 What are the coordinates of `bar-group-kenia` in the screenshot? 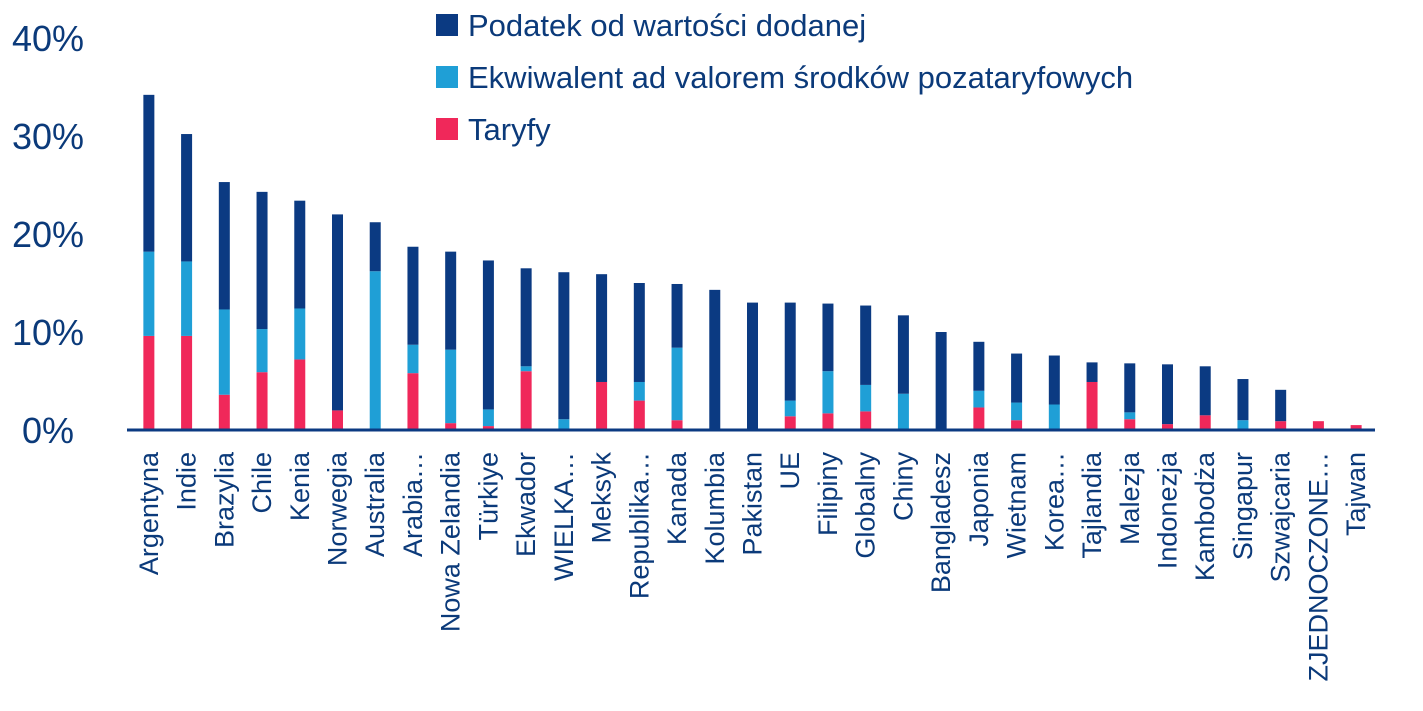 It's located at (300, 315).